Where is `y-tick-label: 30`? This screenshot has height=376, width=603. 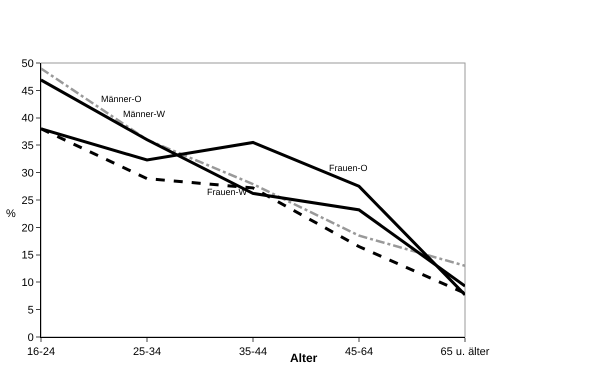 y-tick-label: 30 is located at coordinates (28, 173).